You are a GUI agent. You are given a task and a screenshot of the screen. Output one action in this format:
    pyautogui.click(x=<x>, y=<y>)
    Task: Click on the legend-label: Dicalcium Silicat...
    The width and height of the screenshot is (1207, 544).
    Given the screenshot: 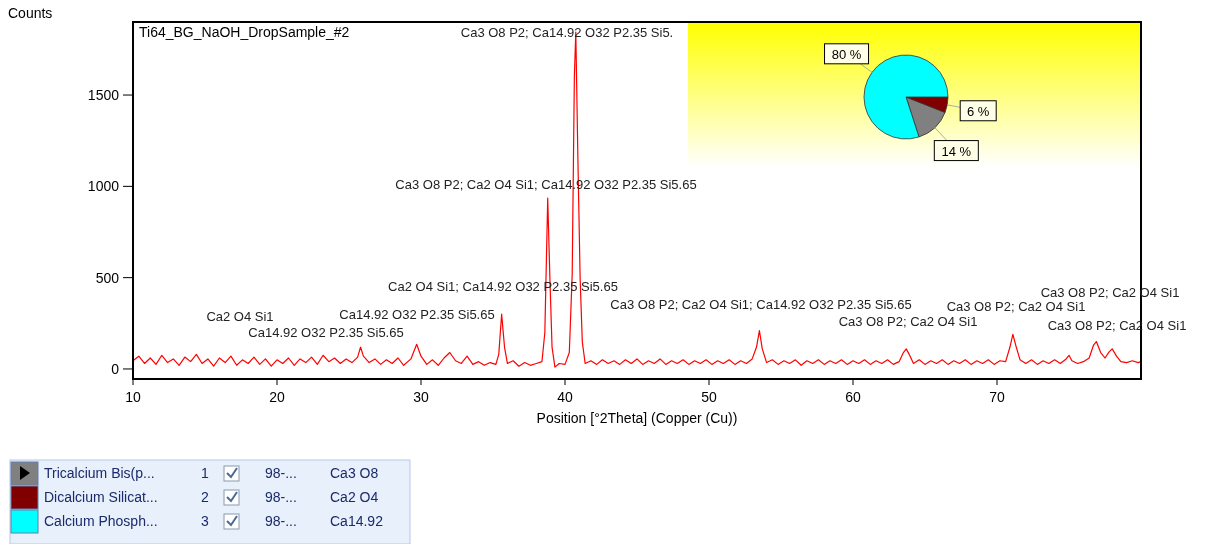 What is the action you would take?
    pyautogui.click(x=101, y=497)
    